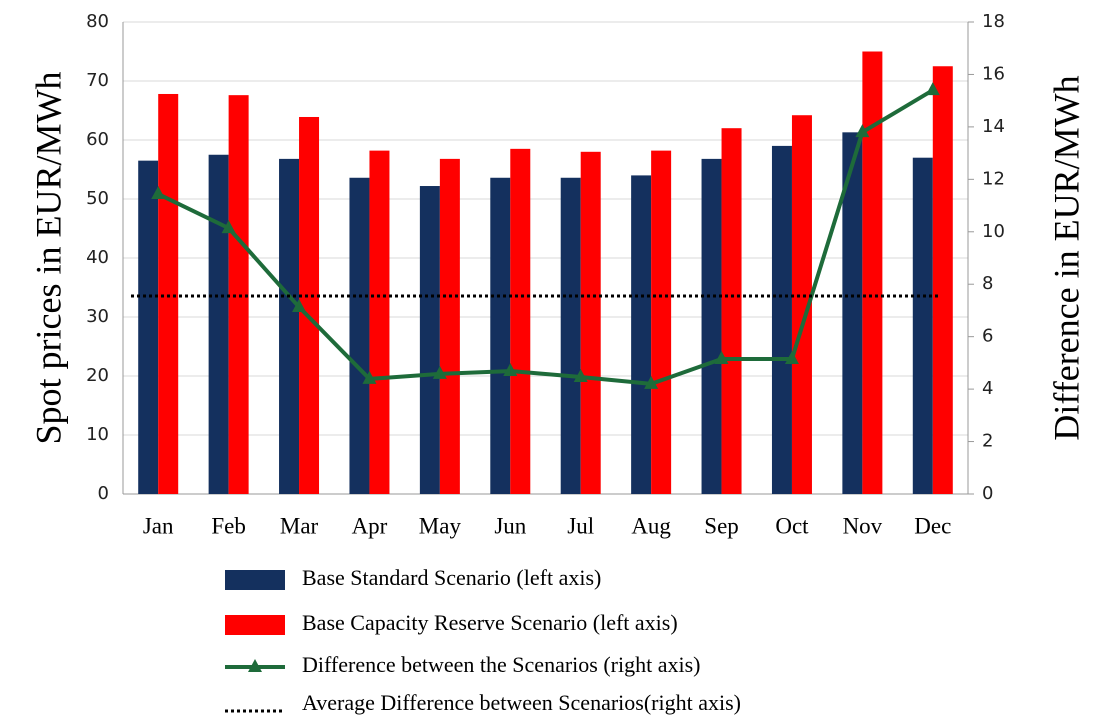  I want to click on y2-tick-label: 14, so click(993, 126).